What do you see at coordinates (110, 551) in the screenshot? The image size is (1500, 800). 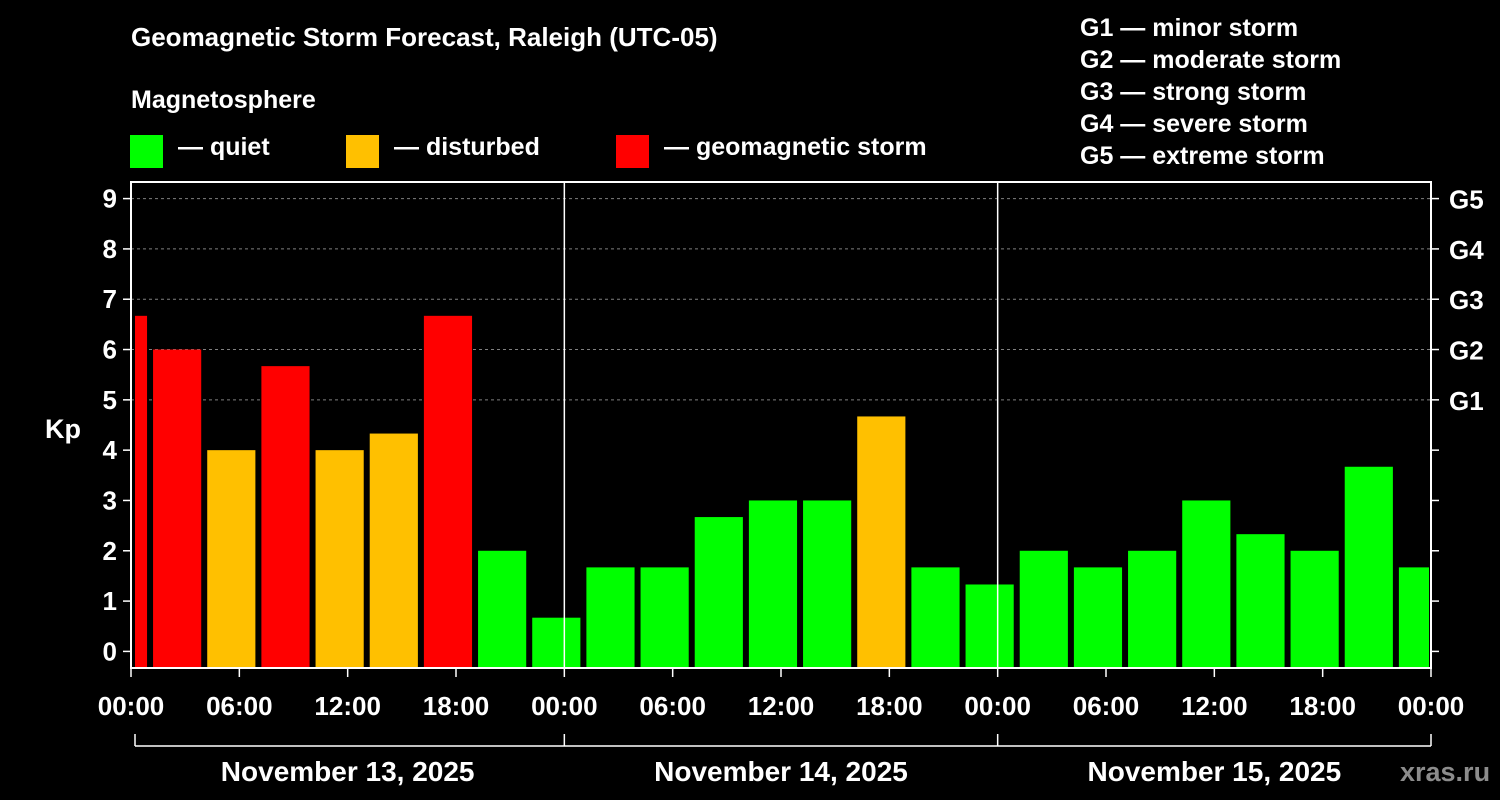 I see `y-tick-label: 2` at bounding box center [110, 551].